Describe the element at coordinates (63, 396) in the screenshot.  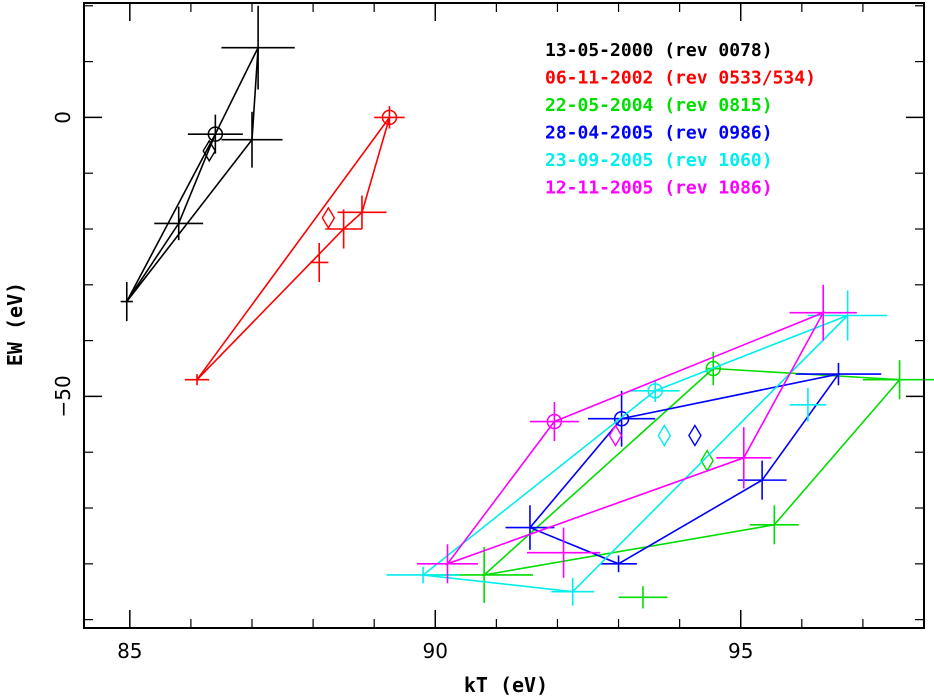
I see `y-tick-label: −50` at that location.